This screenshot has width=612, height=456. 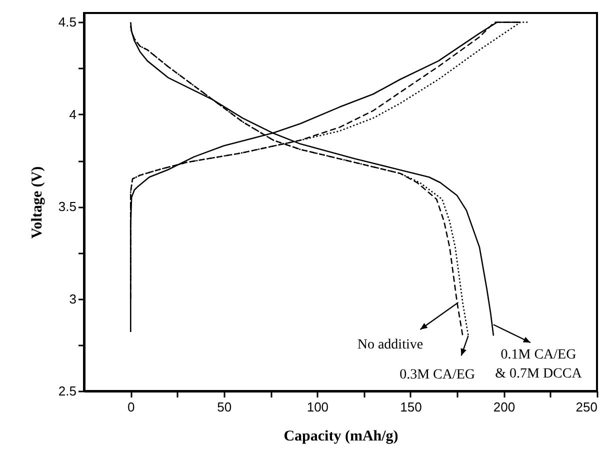 What do you see at coordinates (411, 407) in the screenshot?
I see `x-tick-label: 150` at bounding box center [411, 407].